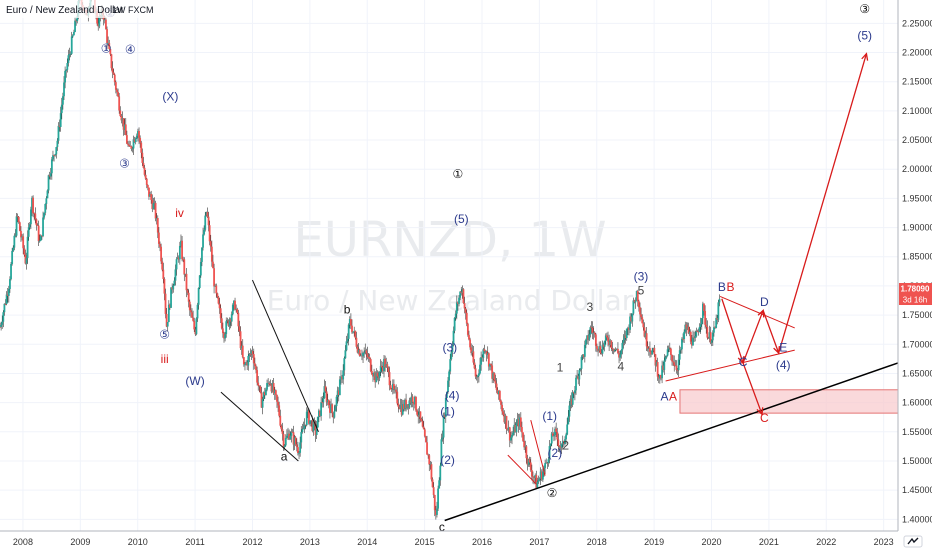 This screenshot has width=932, height=550. What do you see at coordinates (23, 542) in the screenshot?
I see `x-tick-label: 2008` at bounding box center [23, 542].